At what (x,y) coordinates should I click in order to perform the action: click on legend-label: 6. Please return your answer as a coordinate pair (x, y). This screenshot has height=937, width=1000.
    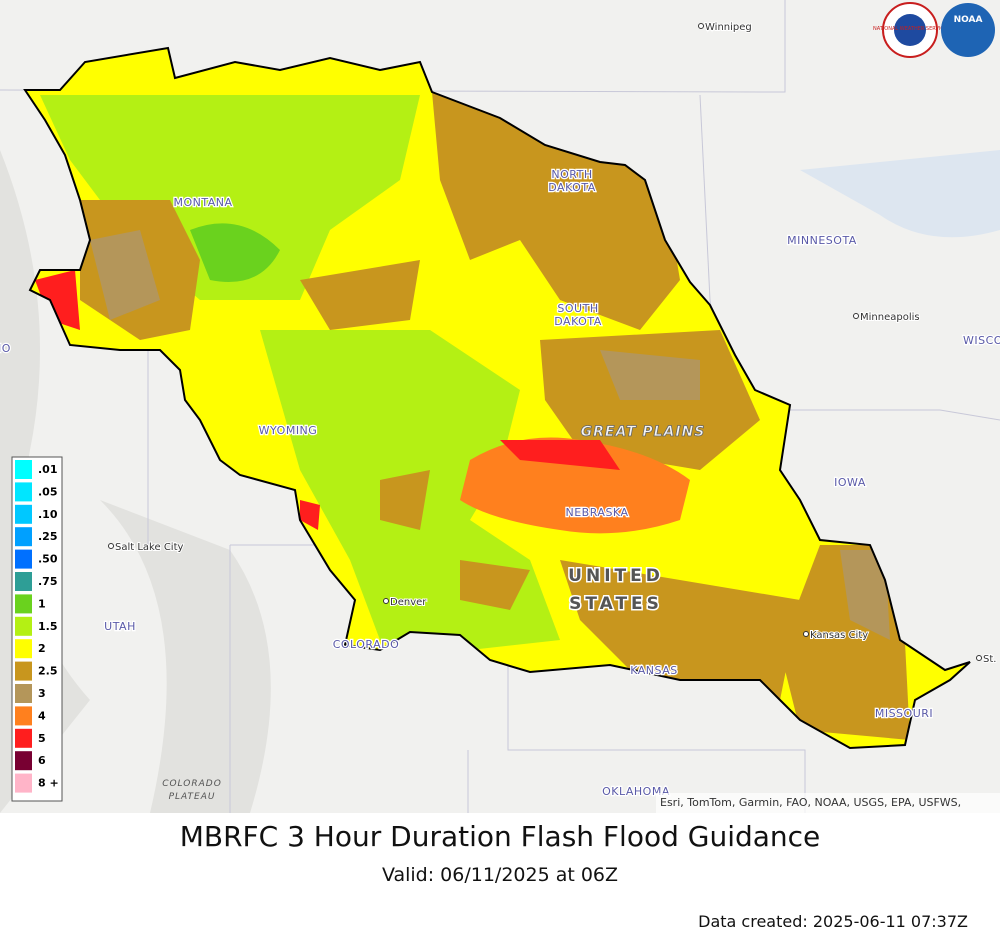
    Looking at the image, I should click on (42, 760).